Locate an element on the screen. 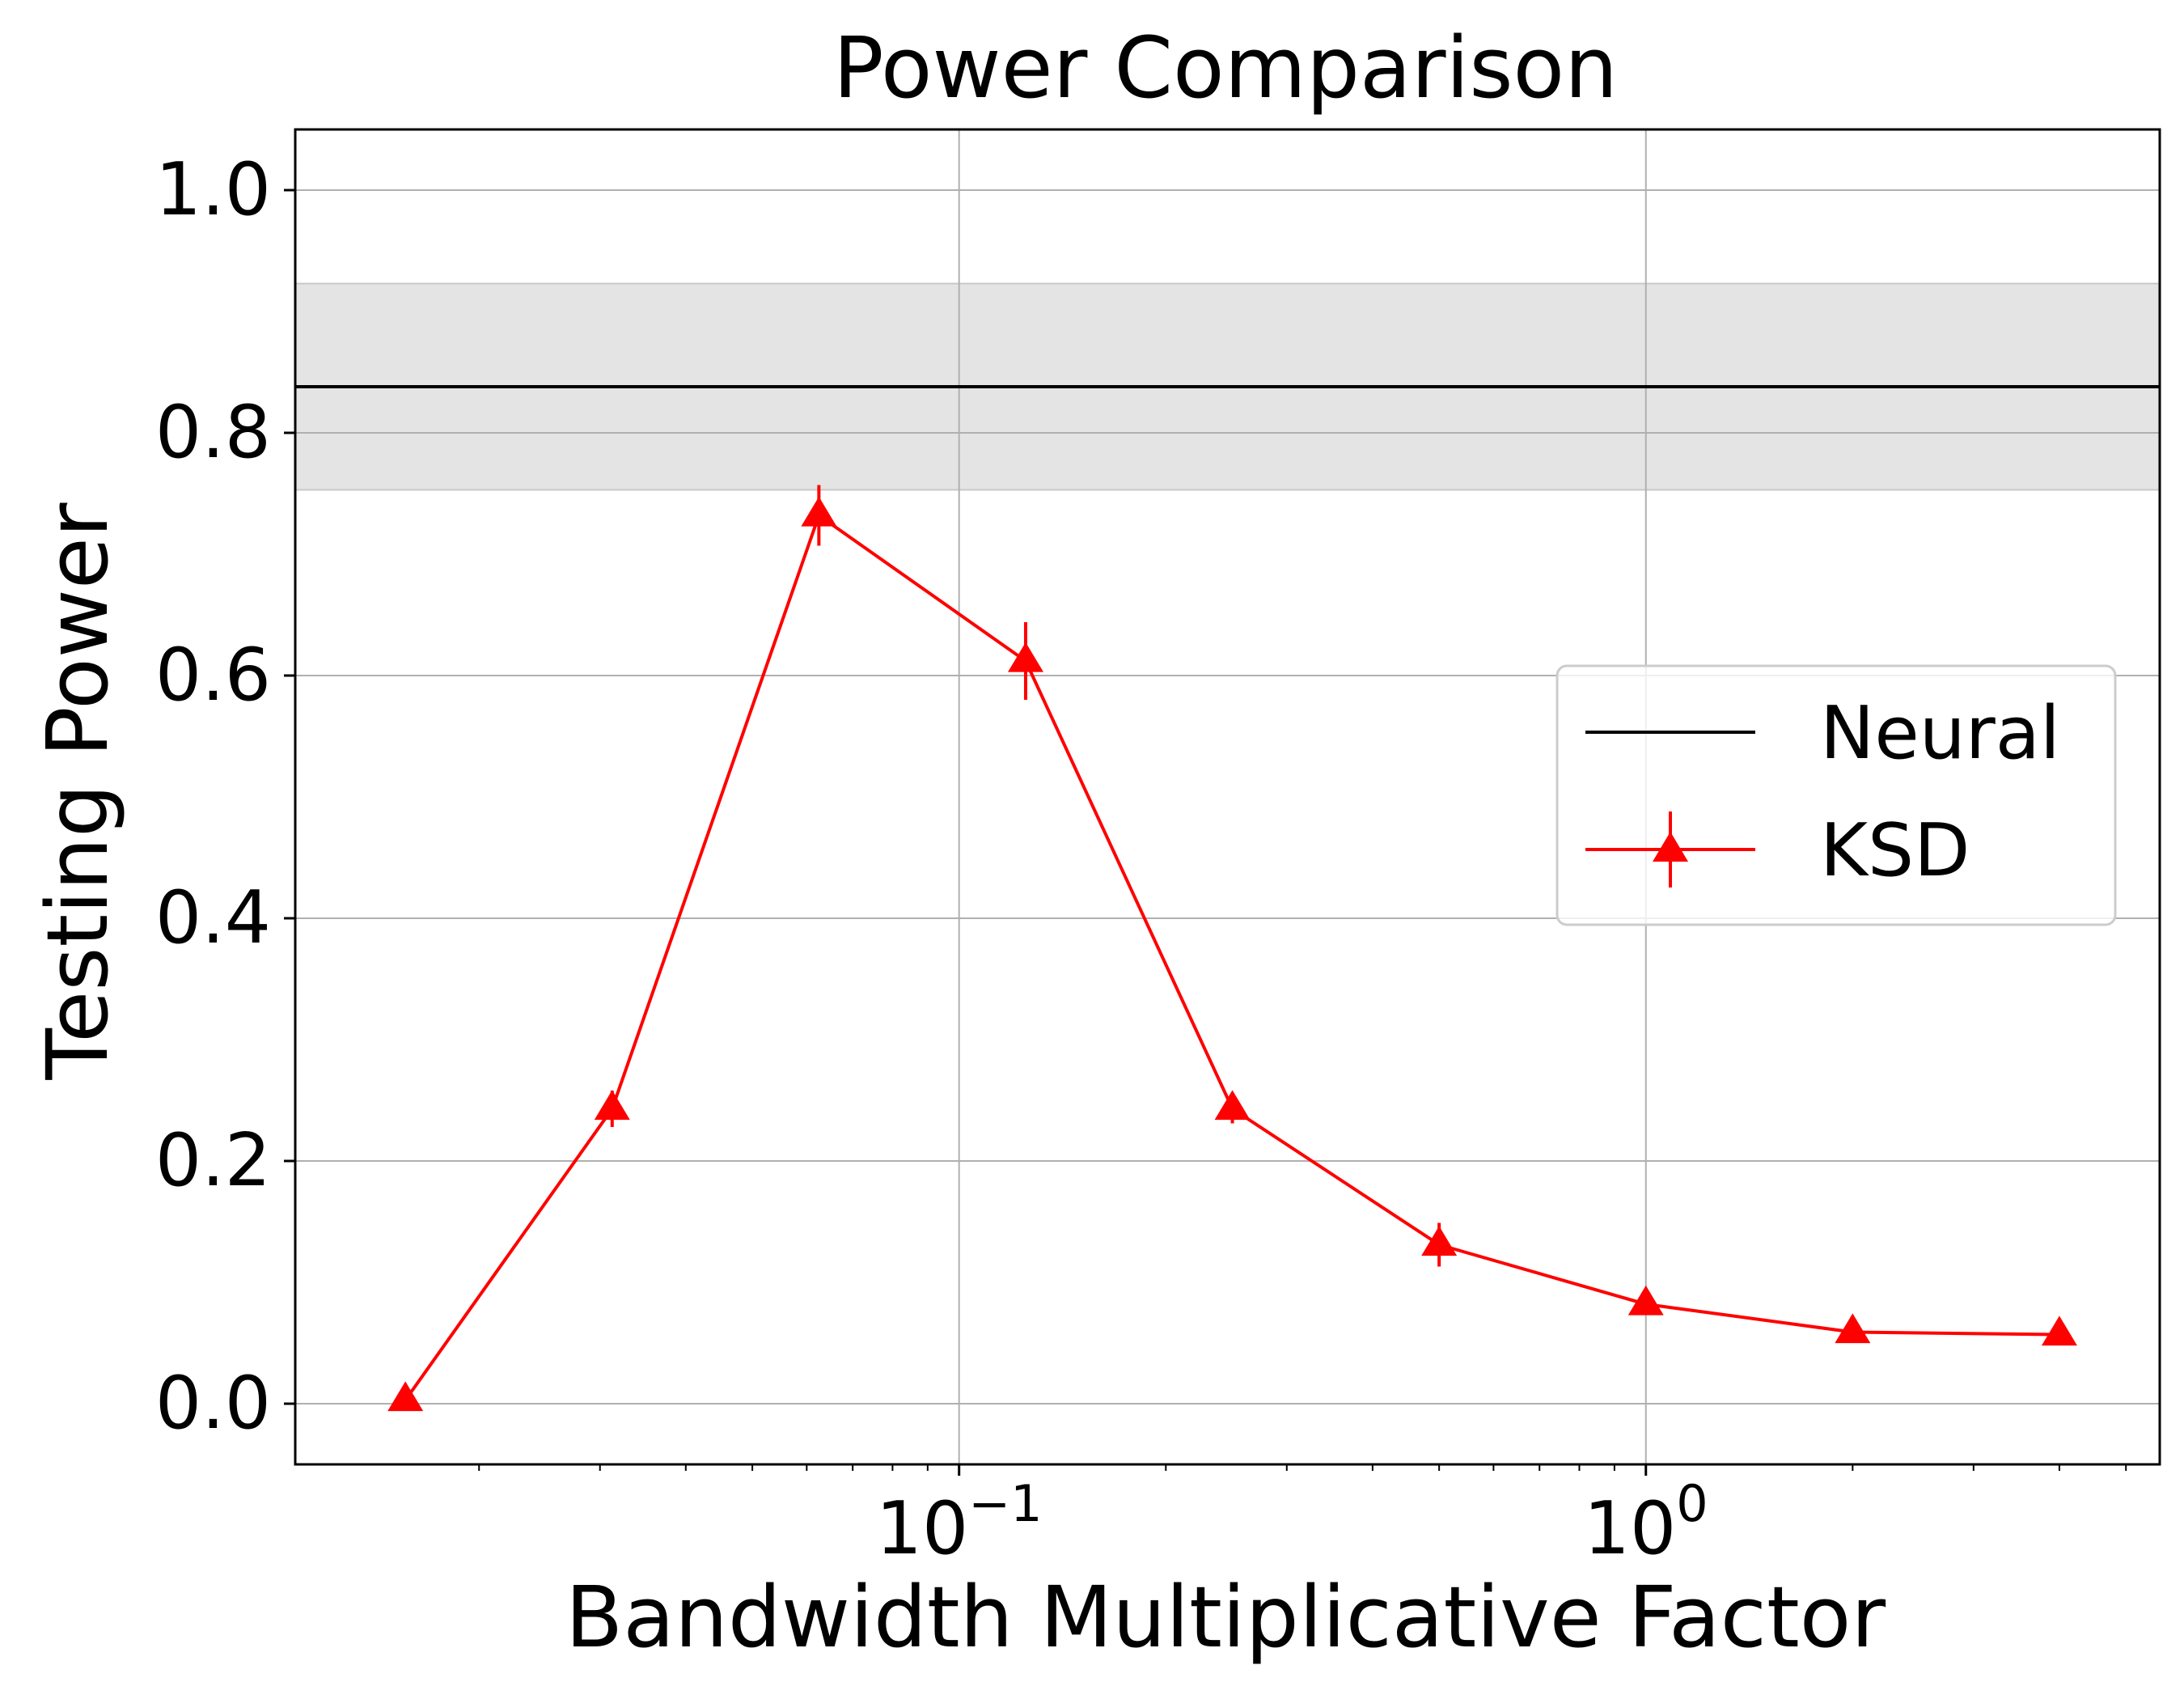 The image size is (2184, 1699). y-tick-label: 0.6 is located at coordinates (213, 675).